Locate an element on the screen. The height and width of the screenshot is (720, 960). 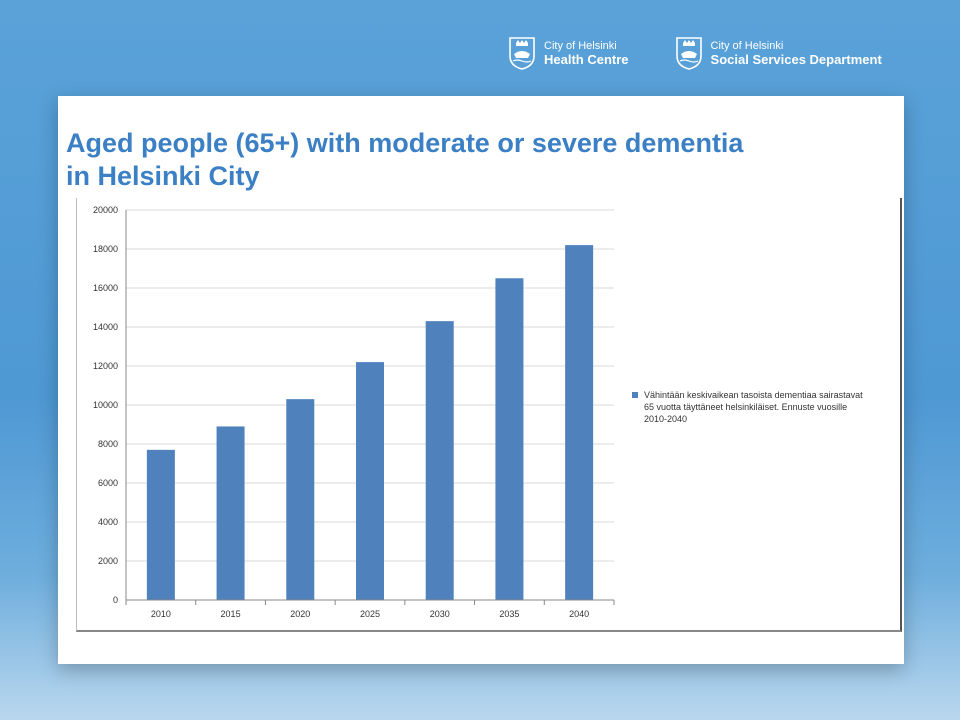
y-tick-label: 12000 is located at coordinates (105, 366).